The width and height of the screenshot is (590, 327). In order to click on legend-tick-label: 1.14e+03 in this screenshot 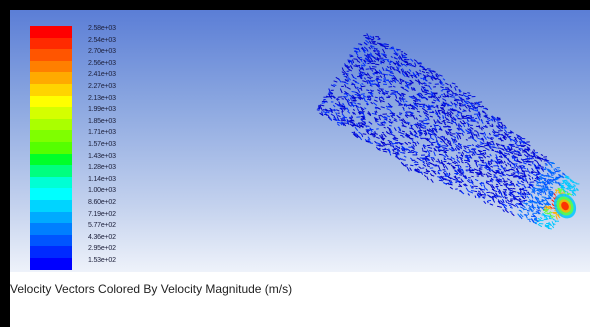, I will do `click(102, 179)`.